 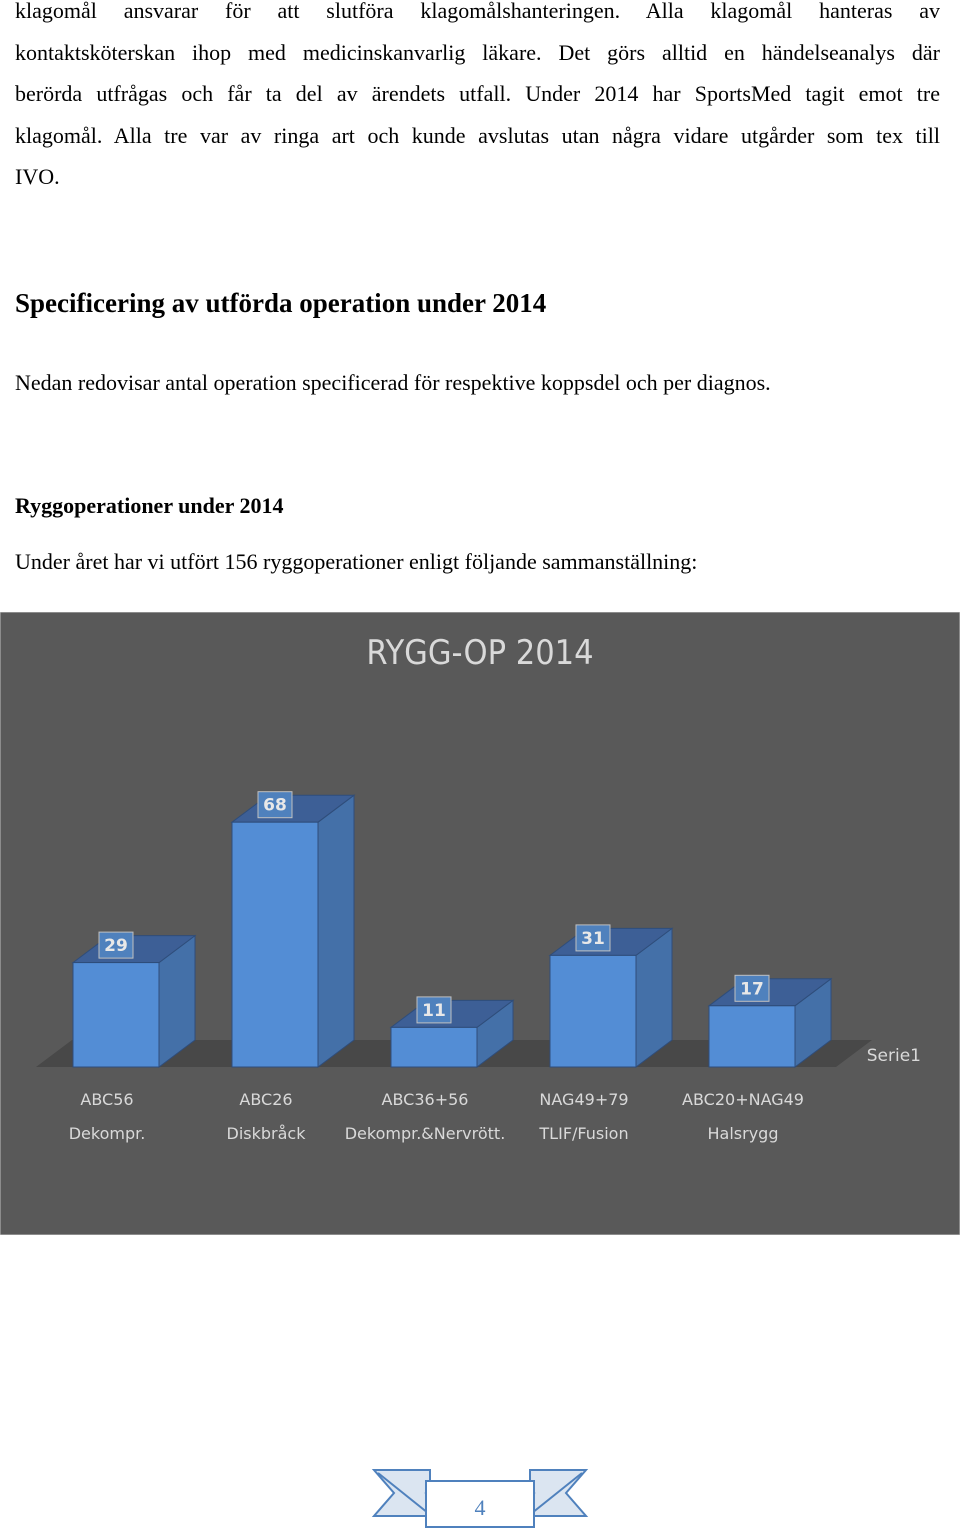 I want to click on category-label-line: ABC26, so click(x=265, y=1099).